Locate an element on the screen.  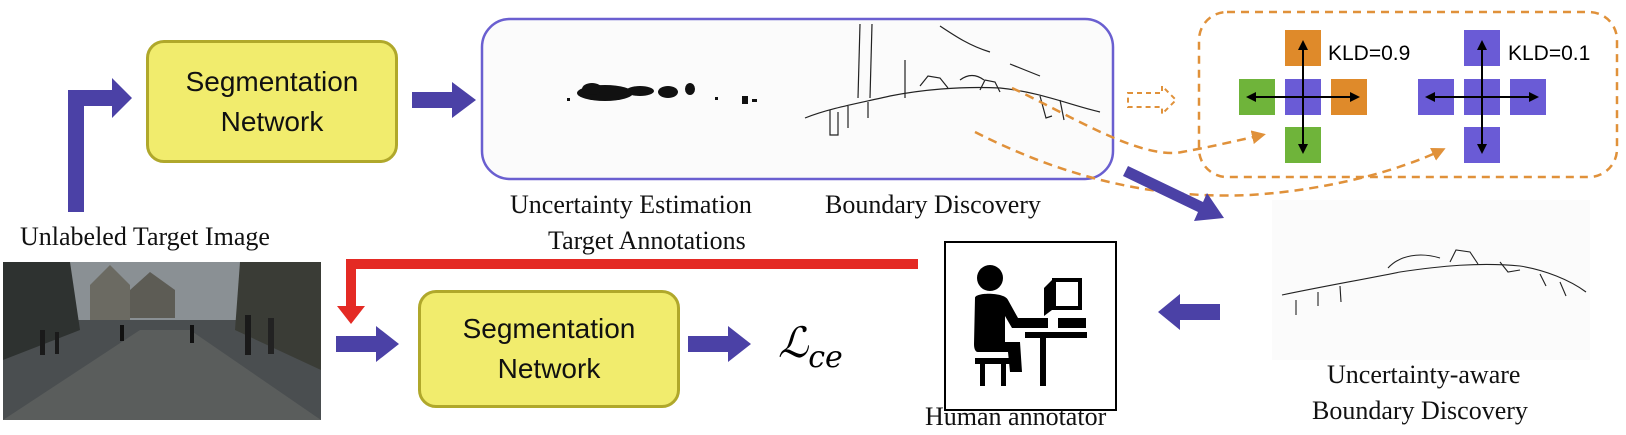
loss-symbol: ℒ is located at coordinates (793, 342).